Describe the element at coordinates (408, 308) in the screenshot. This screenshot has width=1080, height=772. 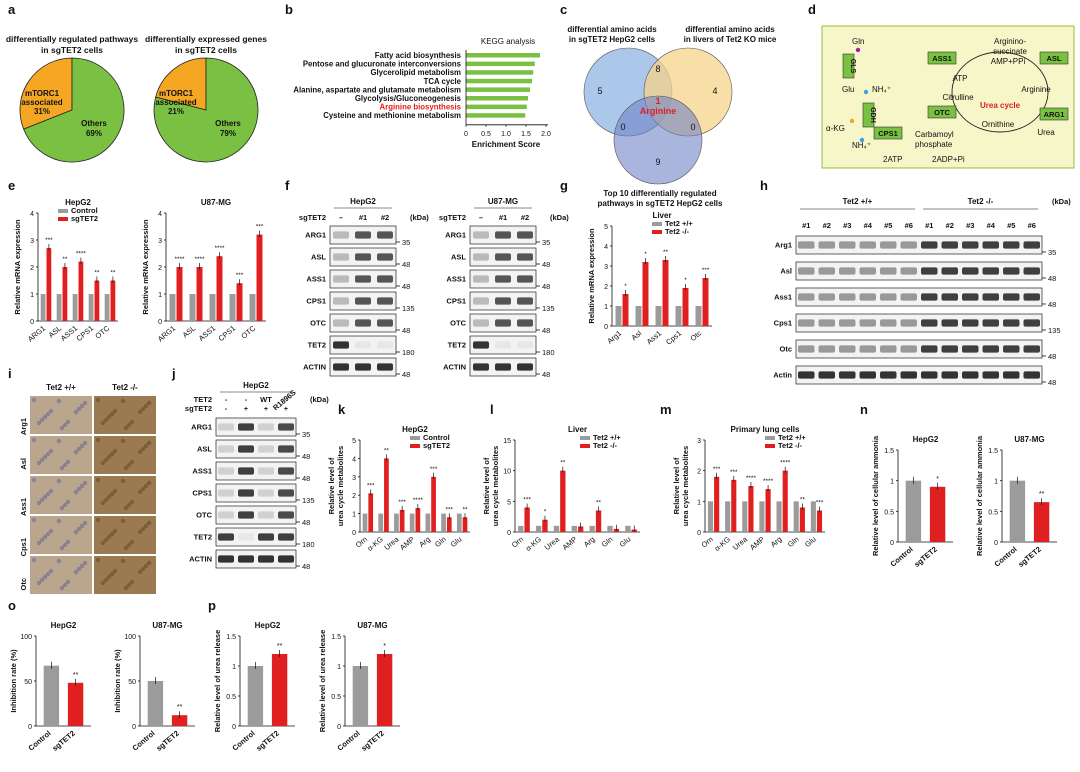
I see `f-hepg2-marker-label: 135` at that location.